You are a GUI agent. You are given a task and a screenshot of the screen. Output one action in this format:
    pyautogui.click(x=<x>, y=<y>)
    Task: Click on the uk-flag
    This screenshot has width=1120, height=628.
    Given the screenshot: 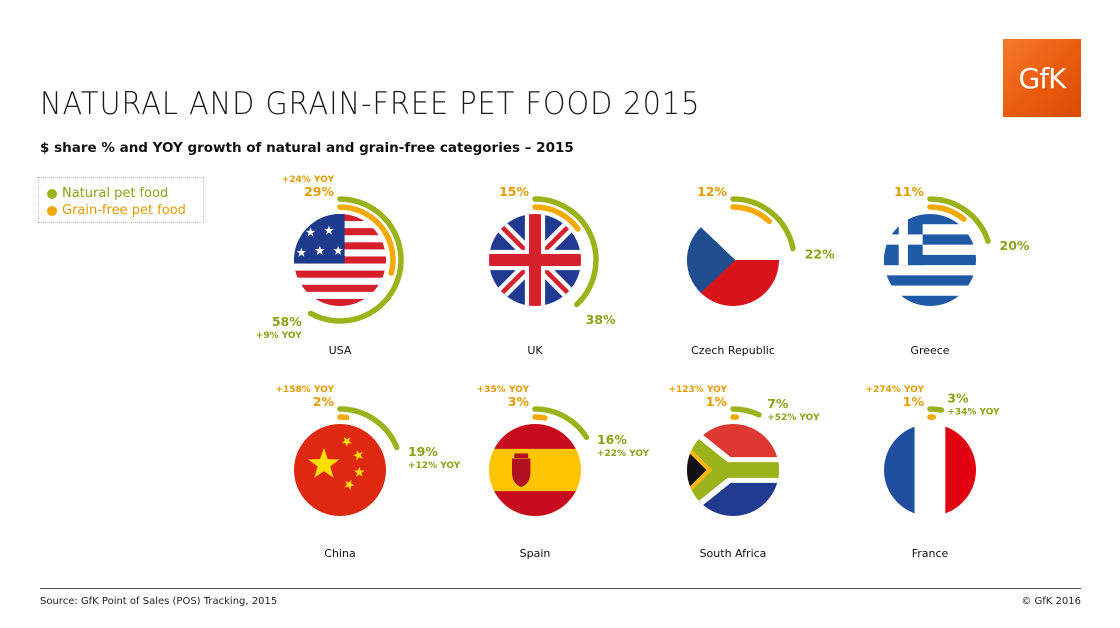 What is the action you would take?
    pyautogui.click(x=535, y=260)
    